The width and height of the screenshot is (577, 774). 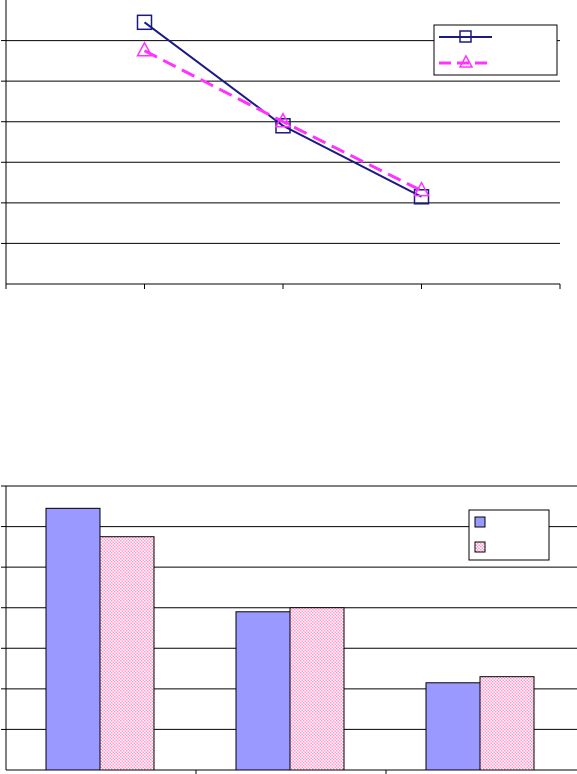 I want to click on line-legend-series-1-marker, so click(x=465, y=36).